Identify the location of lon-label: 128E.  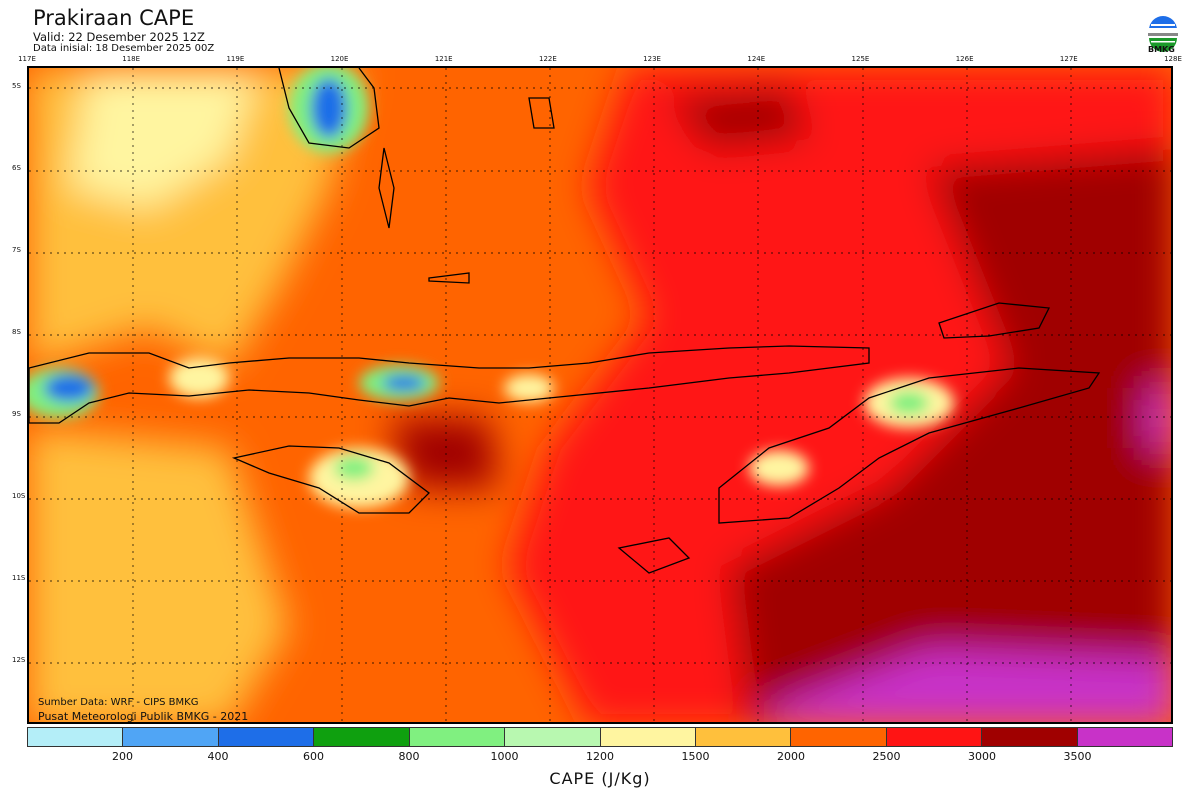
(1173, 59).